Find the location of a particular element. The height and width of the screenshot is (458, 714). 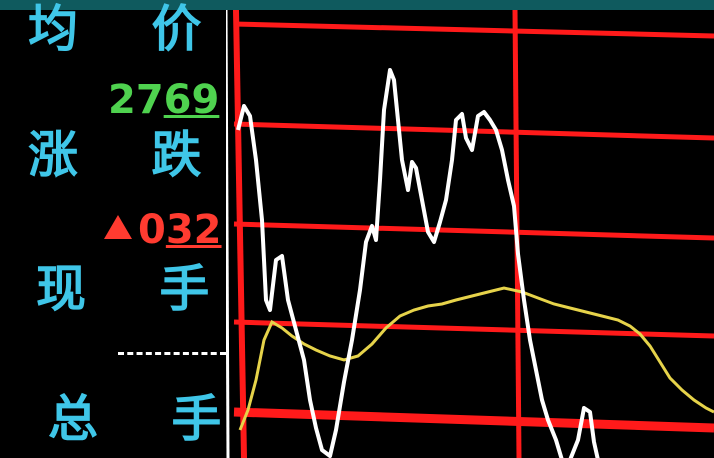

average-price-label: 均 价 is located at coordinates (129, 29).